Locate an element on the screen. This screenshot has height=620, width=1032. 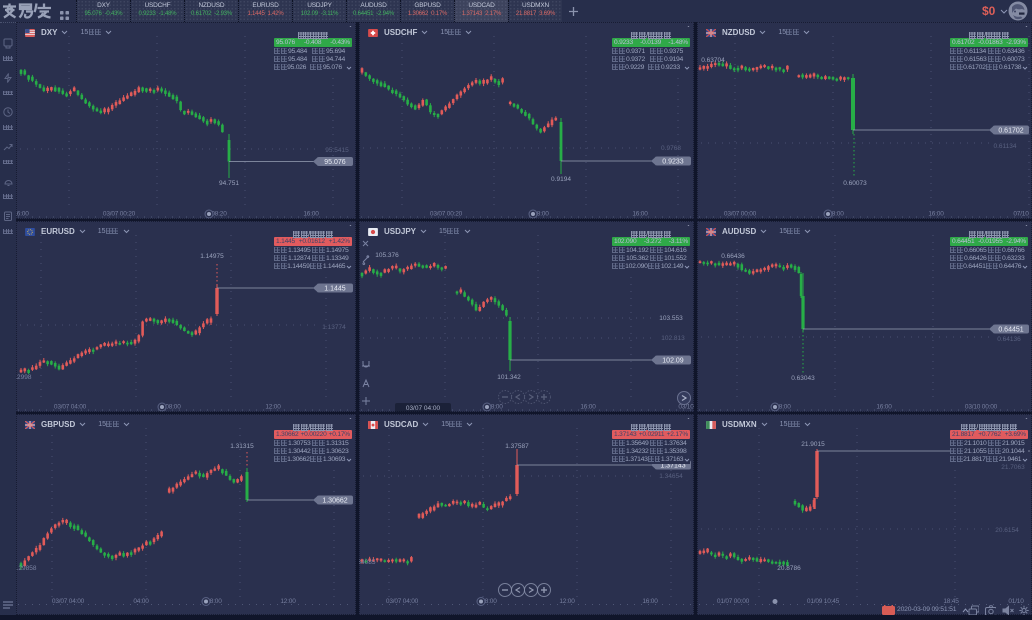
svg-text: 0.66436 is located at coordinates (733, 256).